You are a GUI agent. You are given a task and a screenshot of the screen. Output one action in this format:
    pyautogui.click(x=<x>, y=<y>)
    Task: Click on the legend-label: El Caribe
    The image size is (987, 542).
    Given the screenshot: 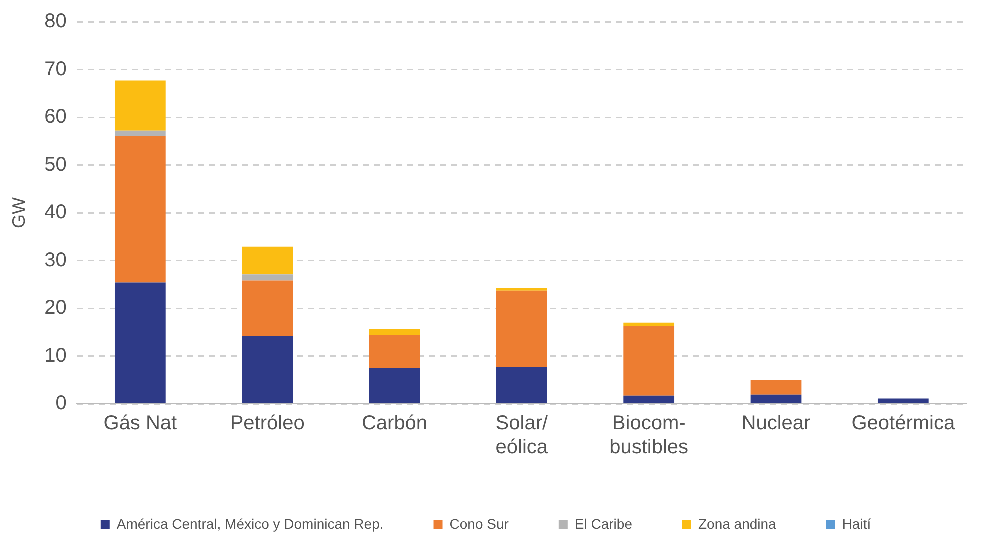 What is the action you would take?
    pyautogui.click(x=603, y=524)
    